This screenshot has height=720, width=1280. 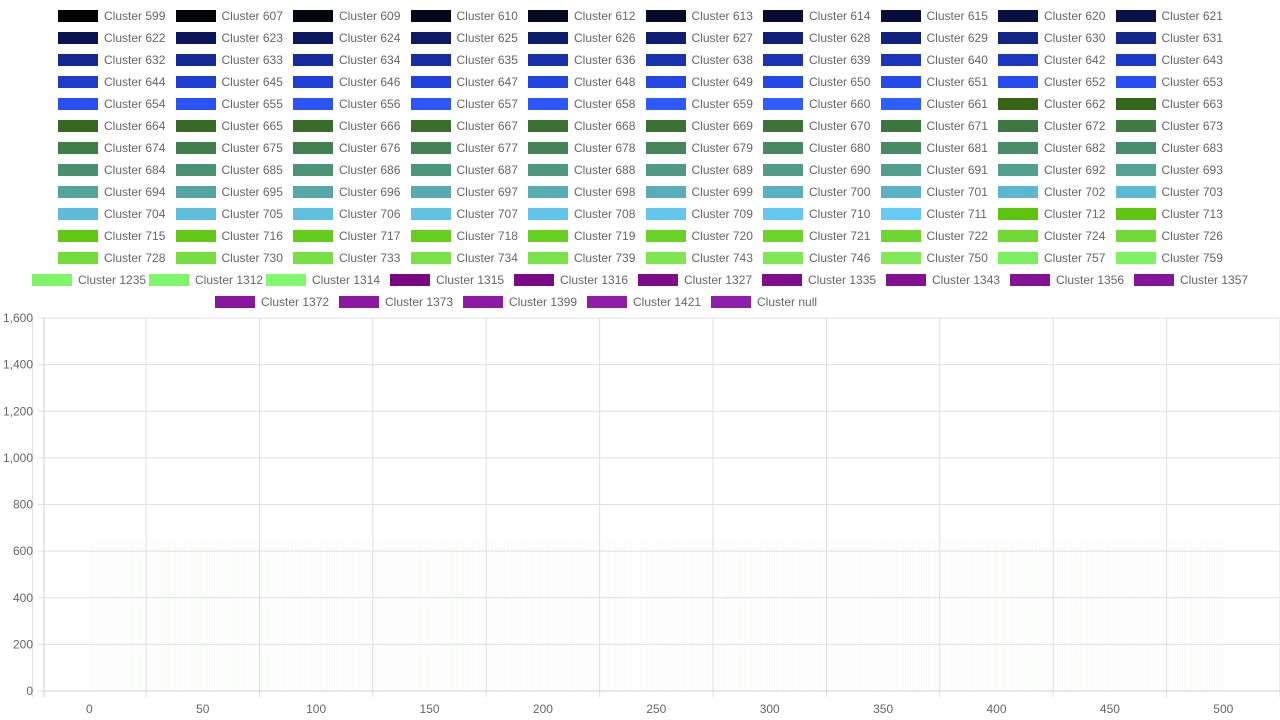 What do you see at coordinates (464, 258) in the screenshot?
I see `legend-item: Cluster 734` at bounding box center [464, 258].